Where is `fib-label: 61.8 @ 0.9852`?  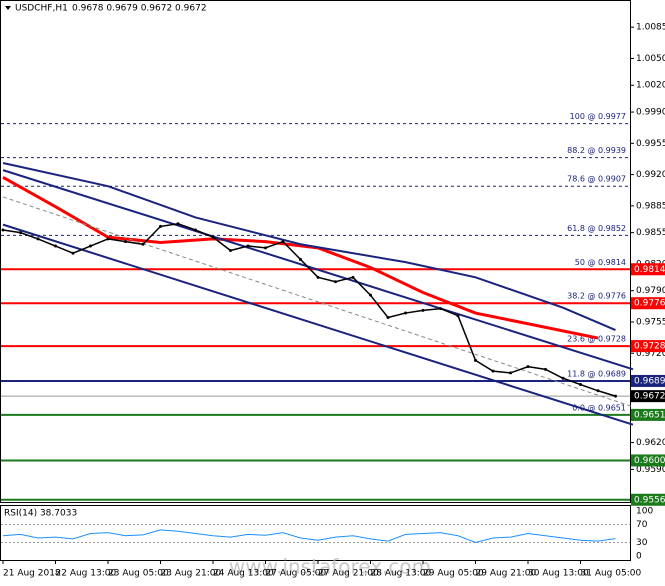 fib-label: 61.8 @ 0.9852 is located at coordinates (596, 228).